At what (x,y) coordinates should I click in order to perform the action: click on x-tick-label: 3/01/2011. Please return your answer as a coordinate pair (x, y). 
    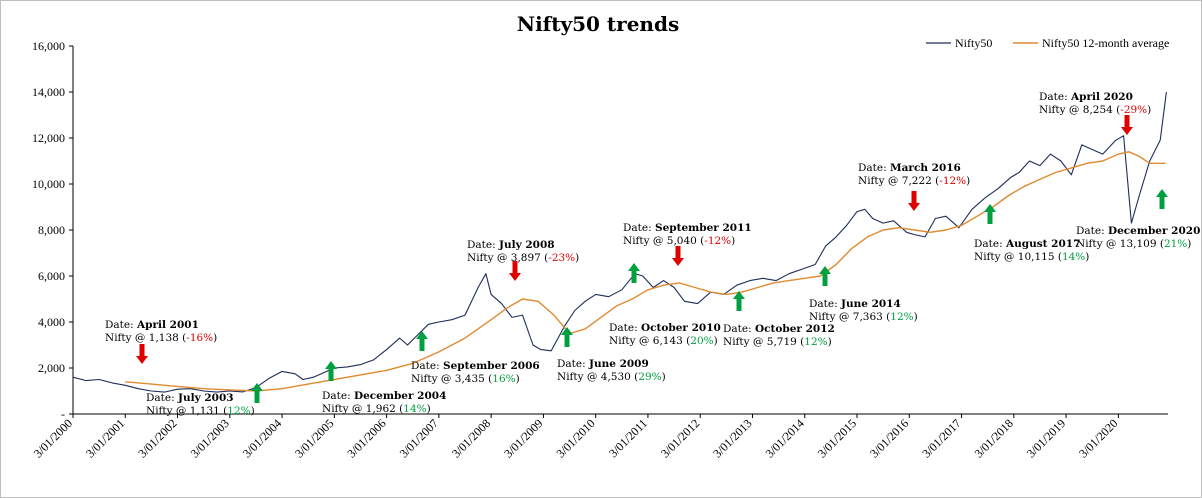
    Looking at the image, I should click on (628, 438).